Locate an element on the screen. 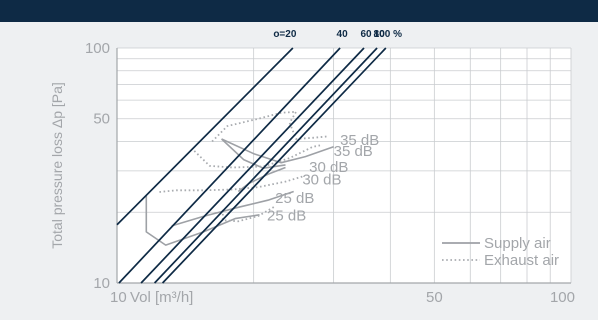  top-banner is located at coordinates (299, 11).